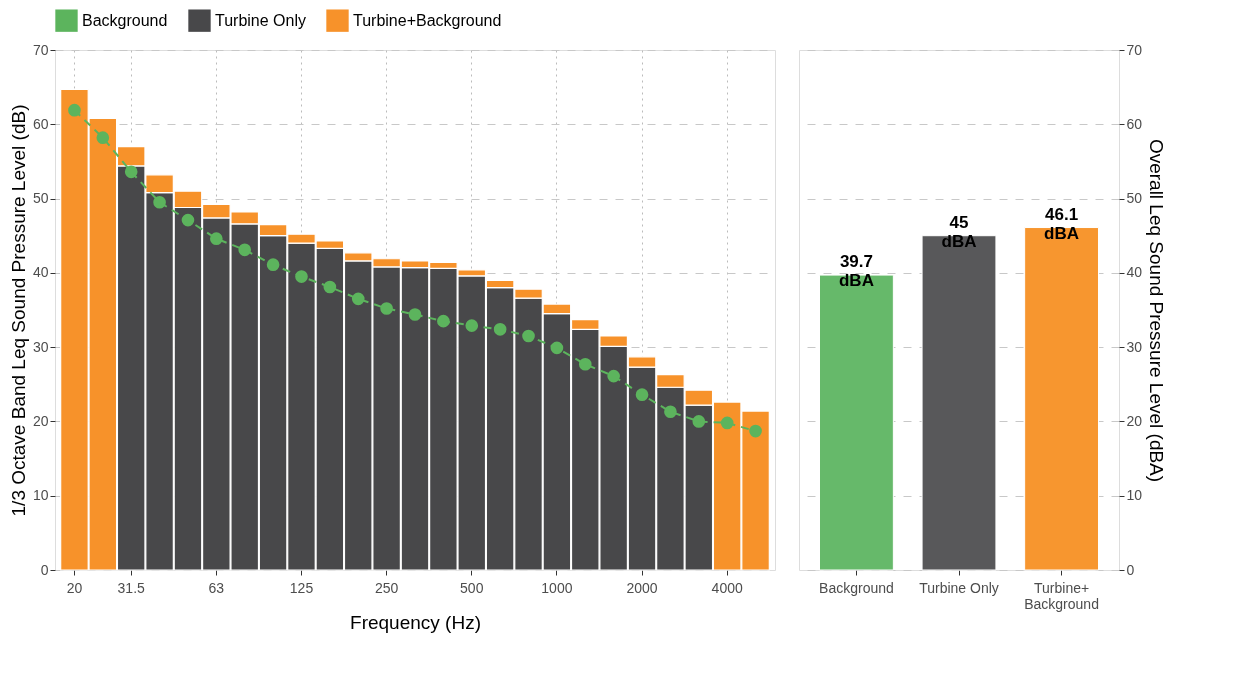 This screenshot has width=1254, height=689. What do you see at coordinates (18, 310) in the screenshot?
I see `y-axis-title: 1/3 Octave Band Leq Sound Pressure Level (dB)` at bounding box center [18, 310].